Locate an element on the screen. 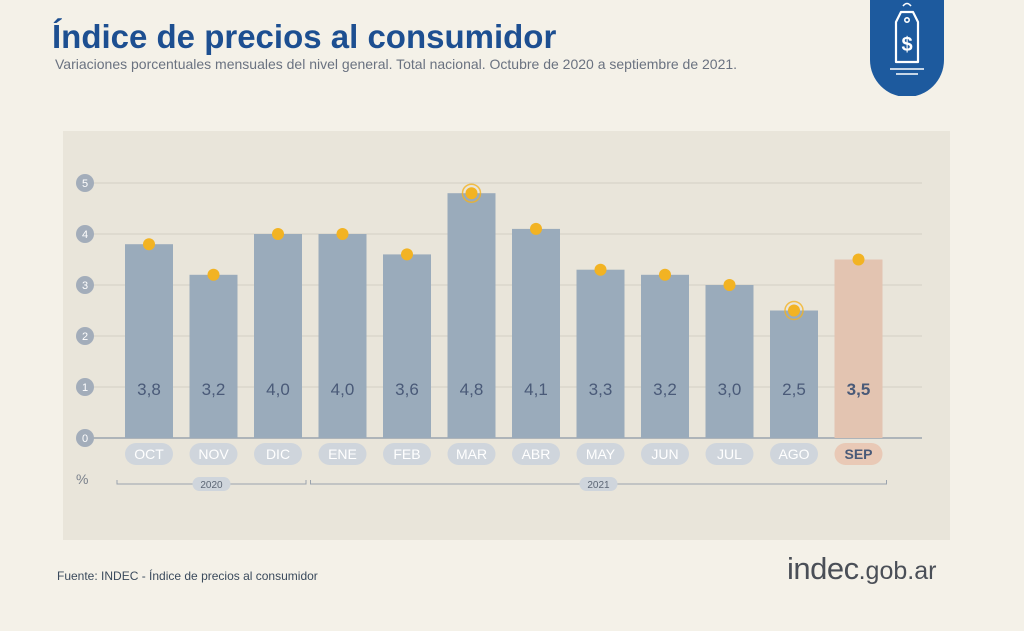  x-tick-label: OCT is located at coordinates (149, 454).